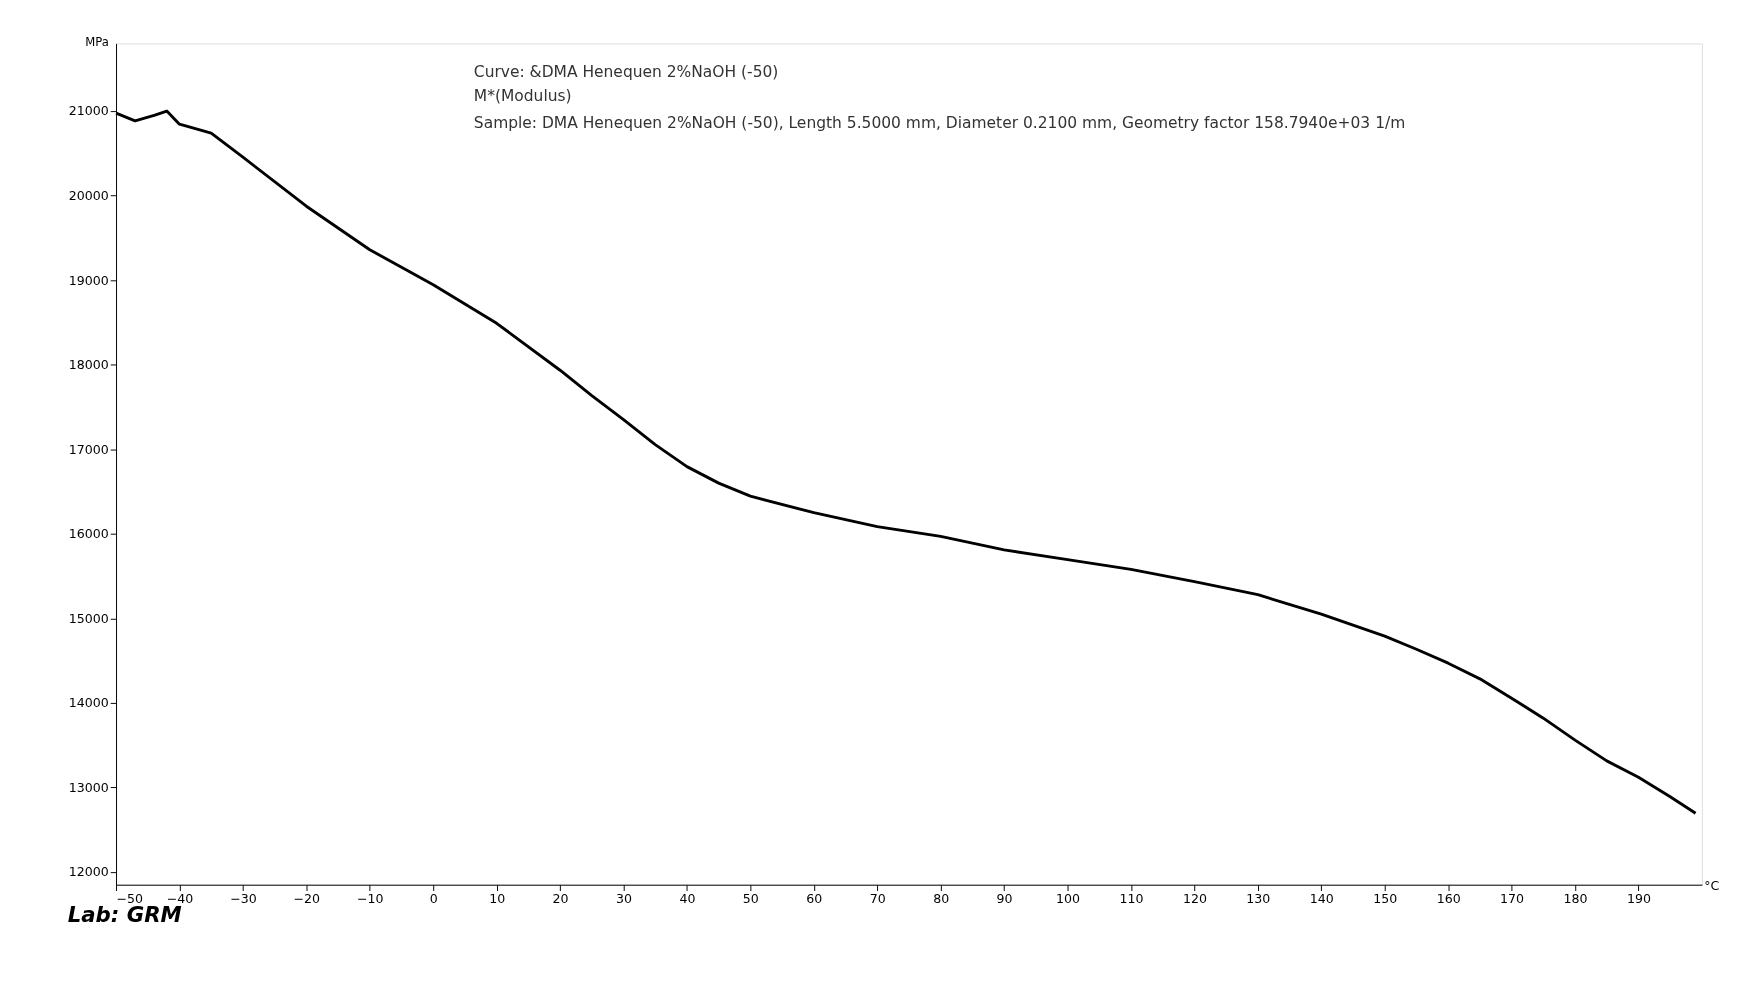 The width and height of the screenshot is (1758, 988). What do you see at coordinates (814, 898) in the screenshot?
I see `x-tick-label: 60` at bounding box center [814, 898].